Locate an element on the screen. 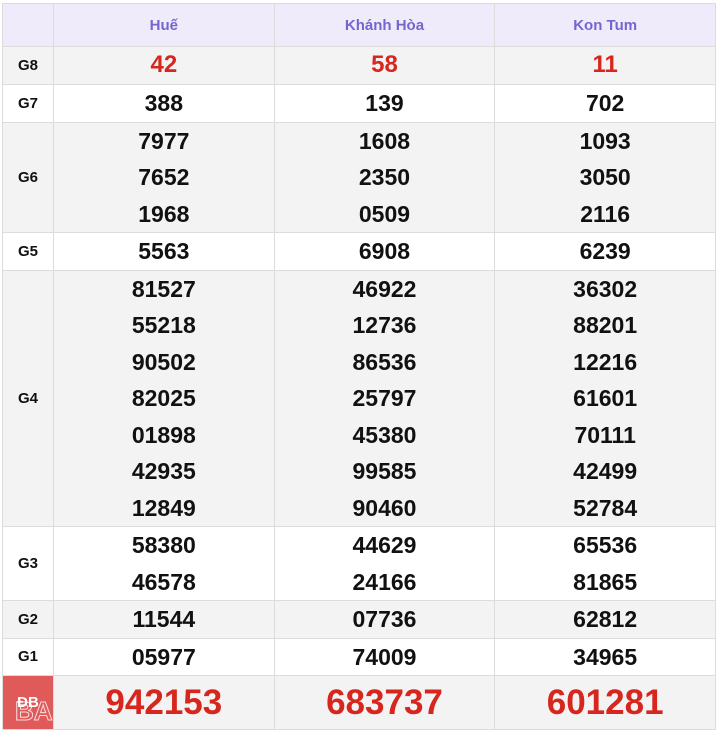 This screenshot has width=718, height=730. prize-row-3: G5 5563 6908 6239 is located at coordinates (359, 251).